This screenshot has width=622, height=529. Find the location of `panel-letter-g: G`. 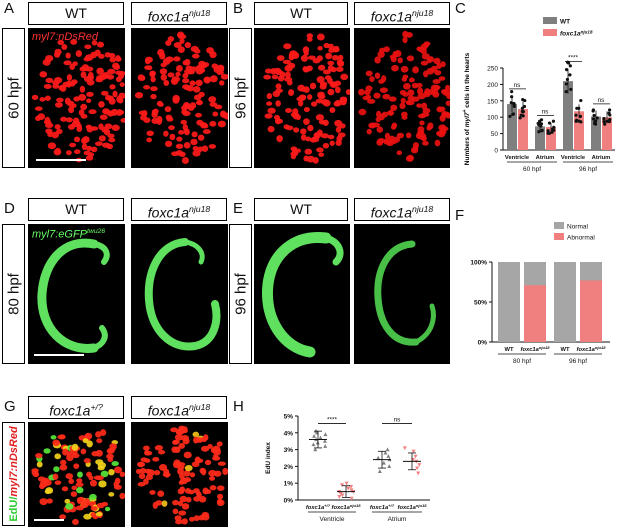

panel-letter-g: G is located at coordinates (10, 406).